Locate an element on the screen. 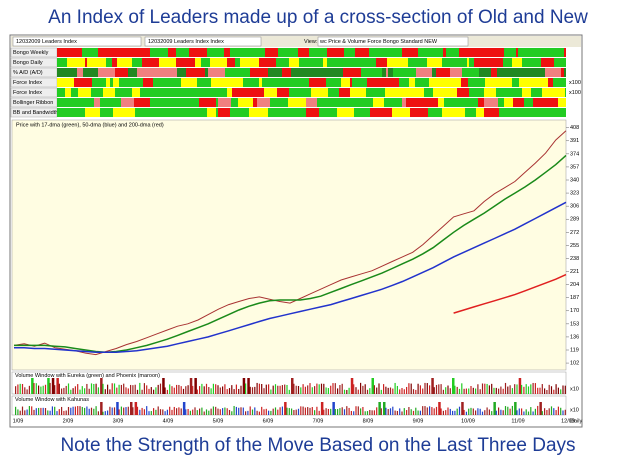 The image size is (636, 468). symbol-box is located at coordinates (77, 41).